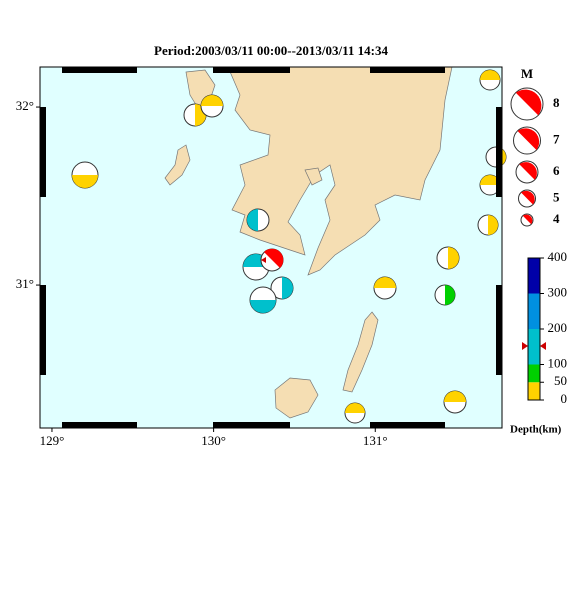  I want to click on depth-frame, so click(534, 329).